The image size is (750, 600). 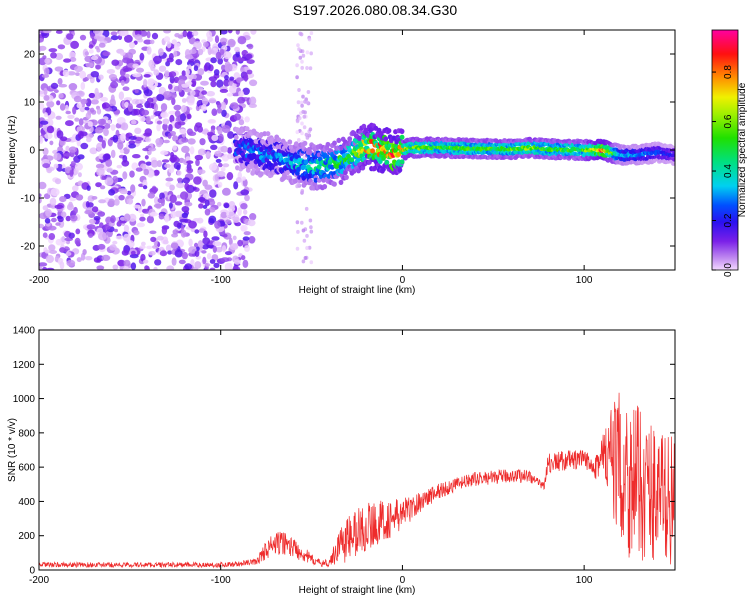 I want to click on x-tick-label: 100, so click(x=584, y=280).